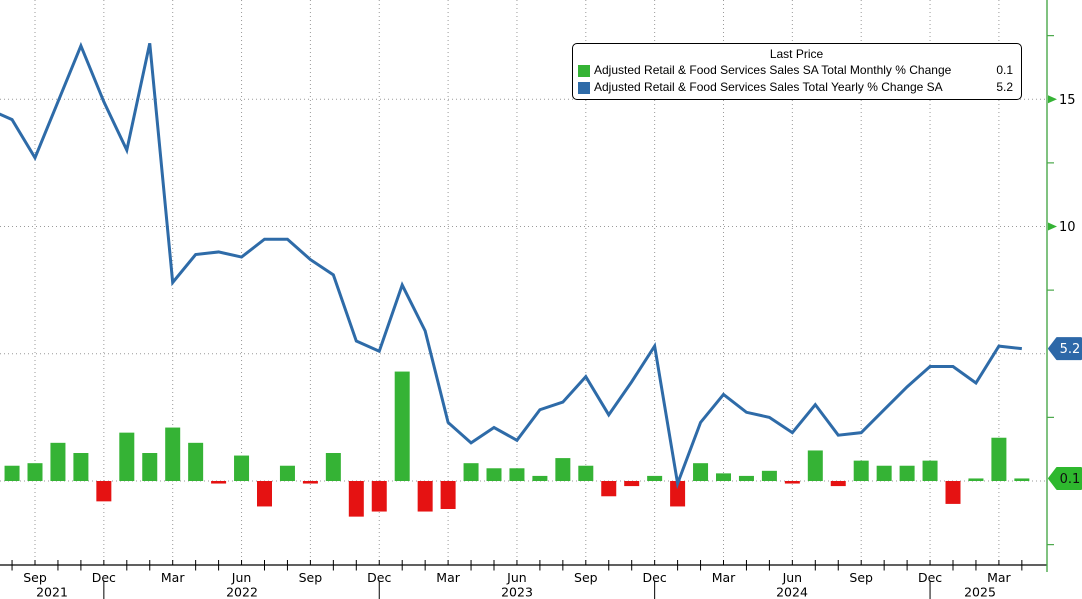 This screenshot has height=599, width=1082. I want to click on last-price-badge-value: 0.1, so click(1070, 479).